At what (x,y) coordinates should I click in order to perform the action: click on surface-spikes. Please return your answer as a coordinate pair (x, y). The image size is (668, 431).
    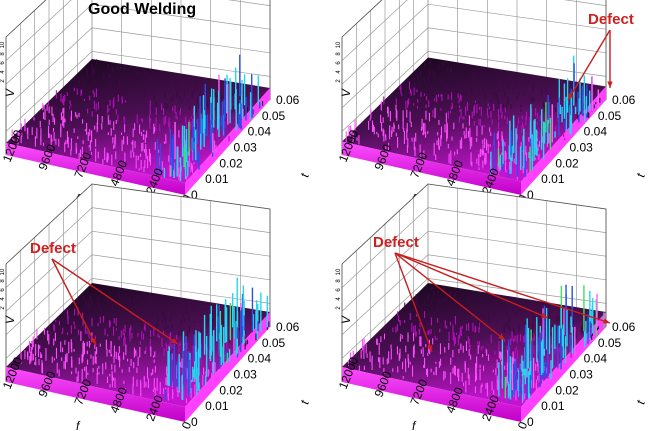
    Looking at the image, I should click on (473, 119).